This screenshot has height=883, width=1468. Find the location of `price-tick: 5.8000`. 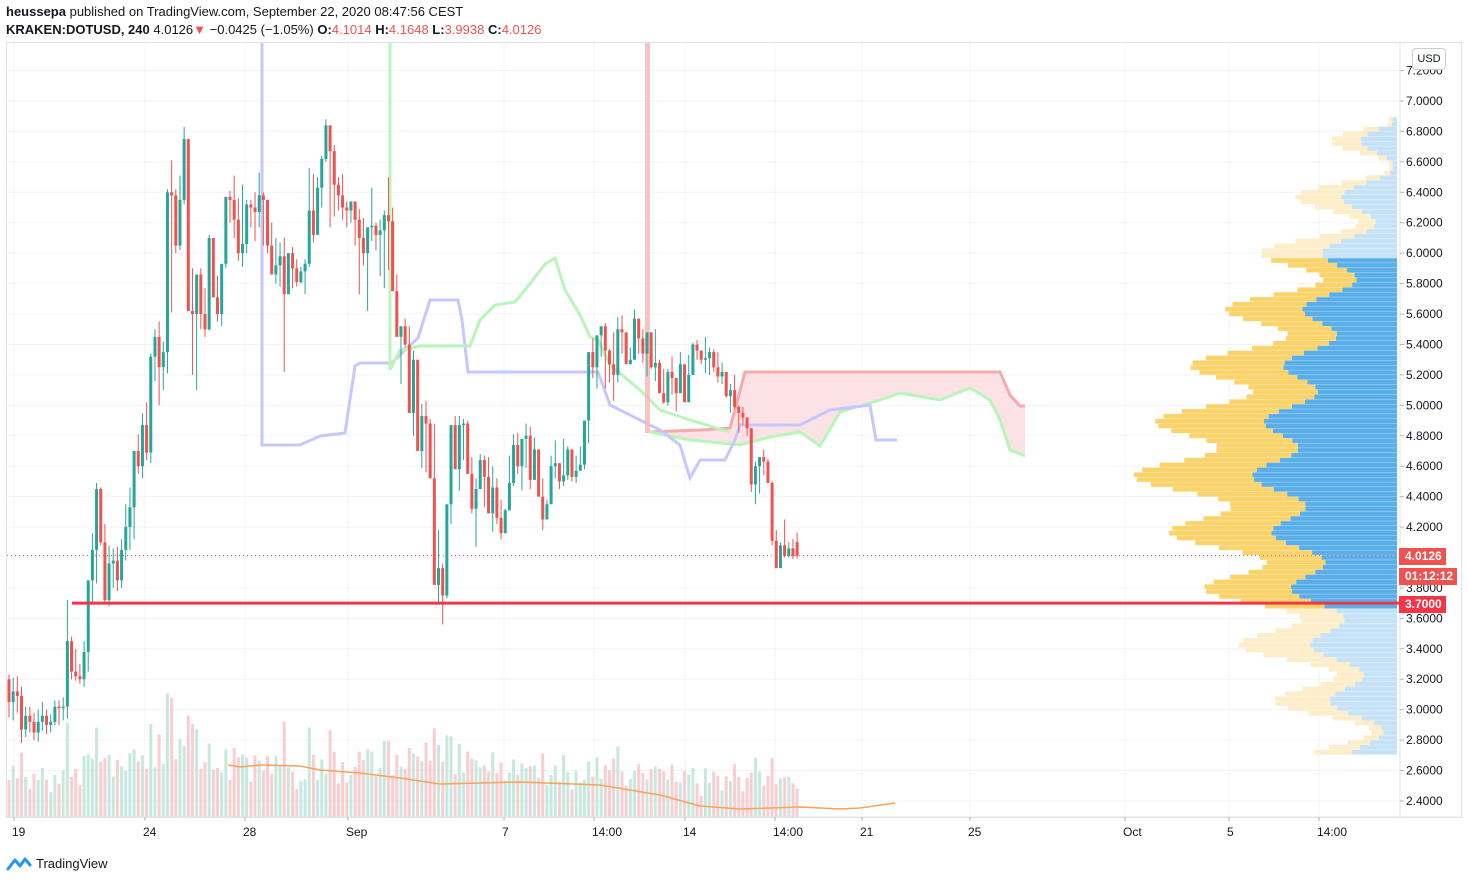

price-tick: 5.8000 is located at coordinates (1424, 284).